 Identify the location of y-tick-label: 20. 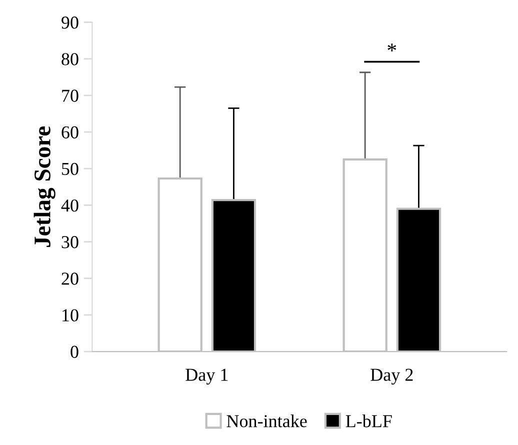
(70, 278).